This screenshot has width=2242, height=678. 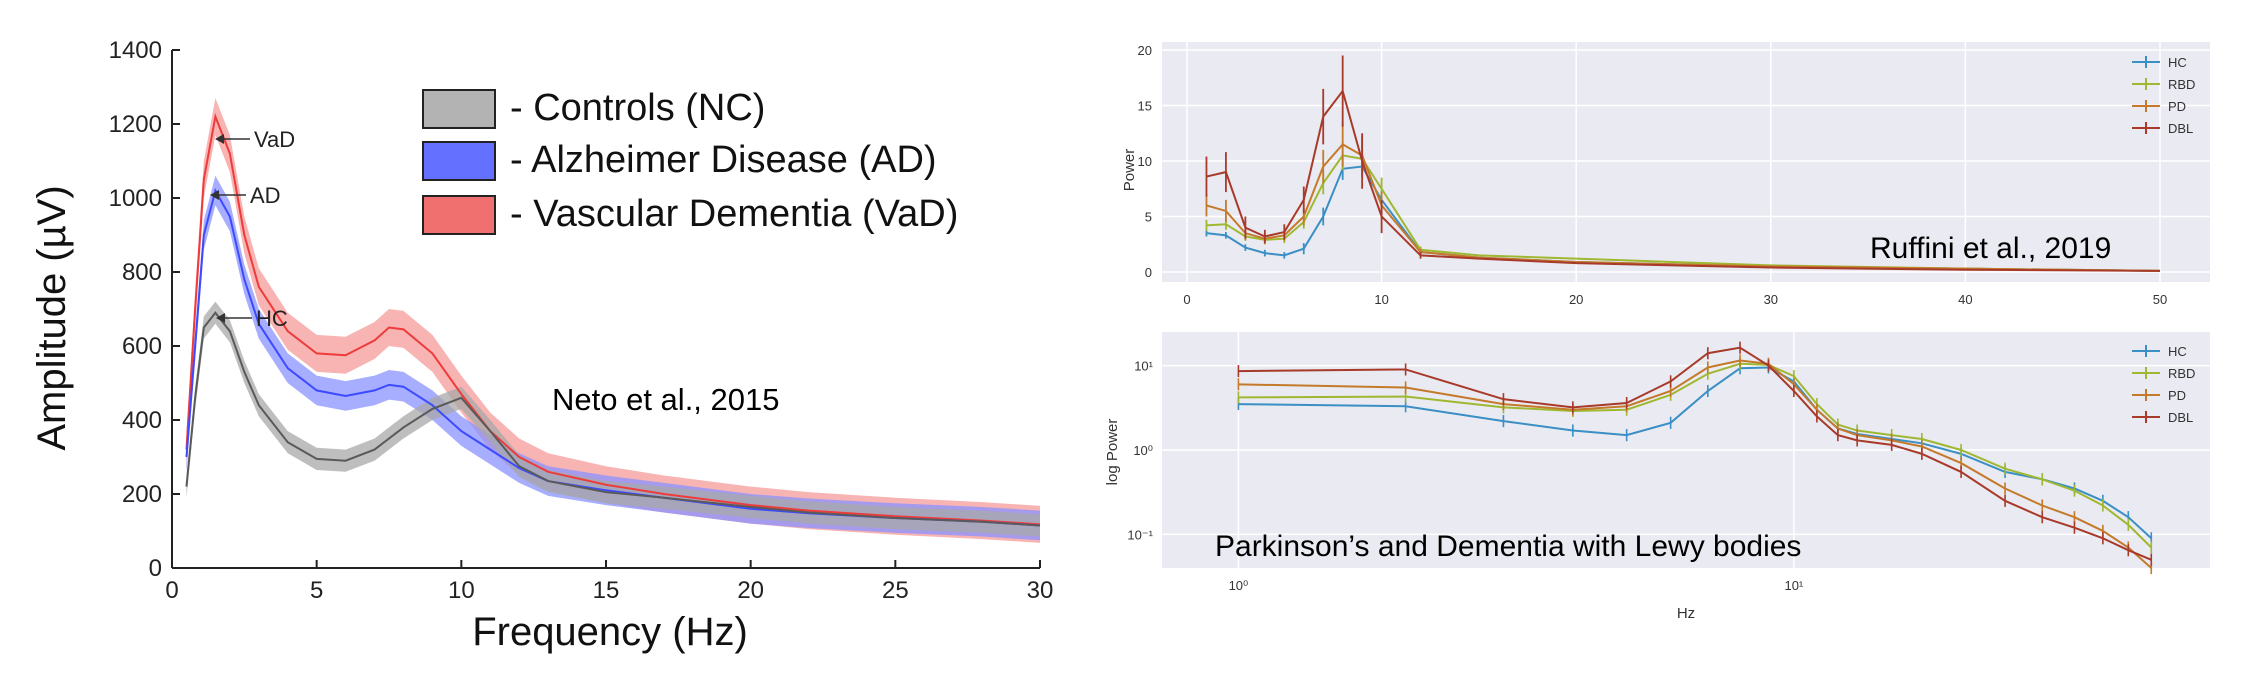 What do you see at coordinates (459, 161) in the screenshot?
I see `legend-swatch-ad` at bounding box center [459, 161].